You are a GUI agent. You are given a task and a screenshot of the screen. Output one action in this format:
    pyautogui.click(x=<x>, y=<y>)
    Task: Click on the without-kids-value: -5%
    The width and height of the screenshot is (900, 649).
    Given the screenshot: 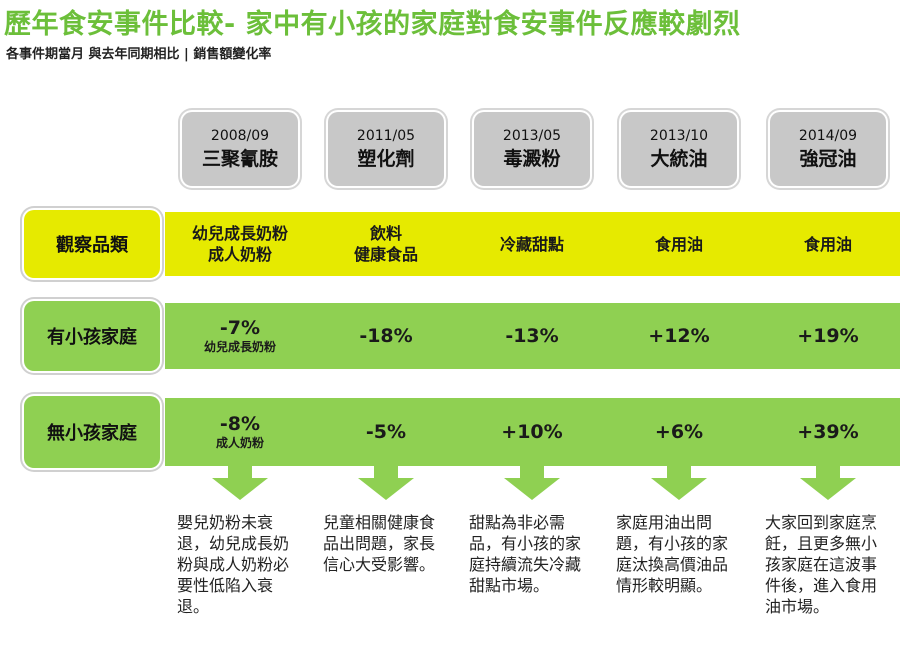 What is the action you would take?
    pyautogui.click(x=386, y=432)
    